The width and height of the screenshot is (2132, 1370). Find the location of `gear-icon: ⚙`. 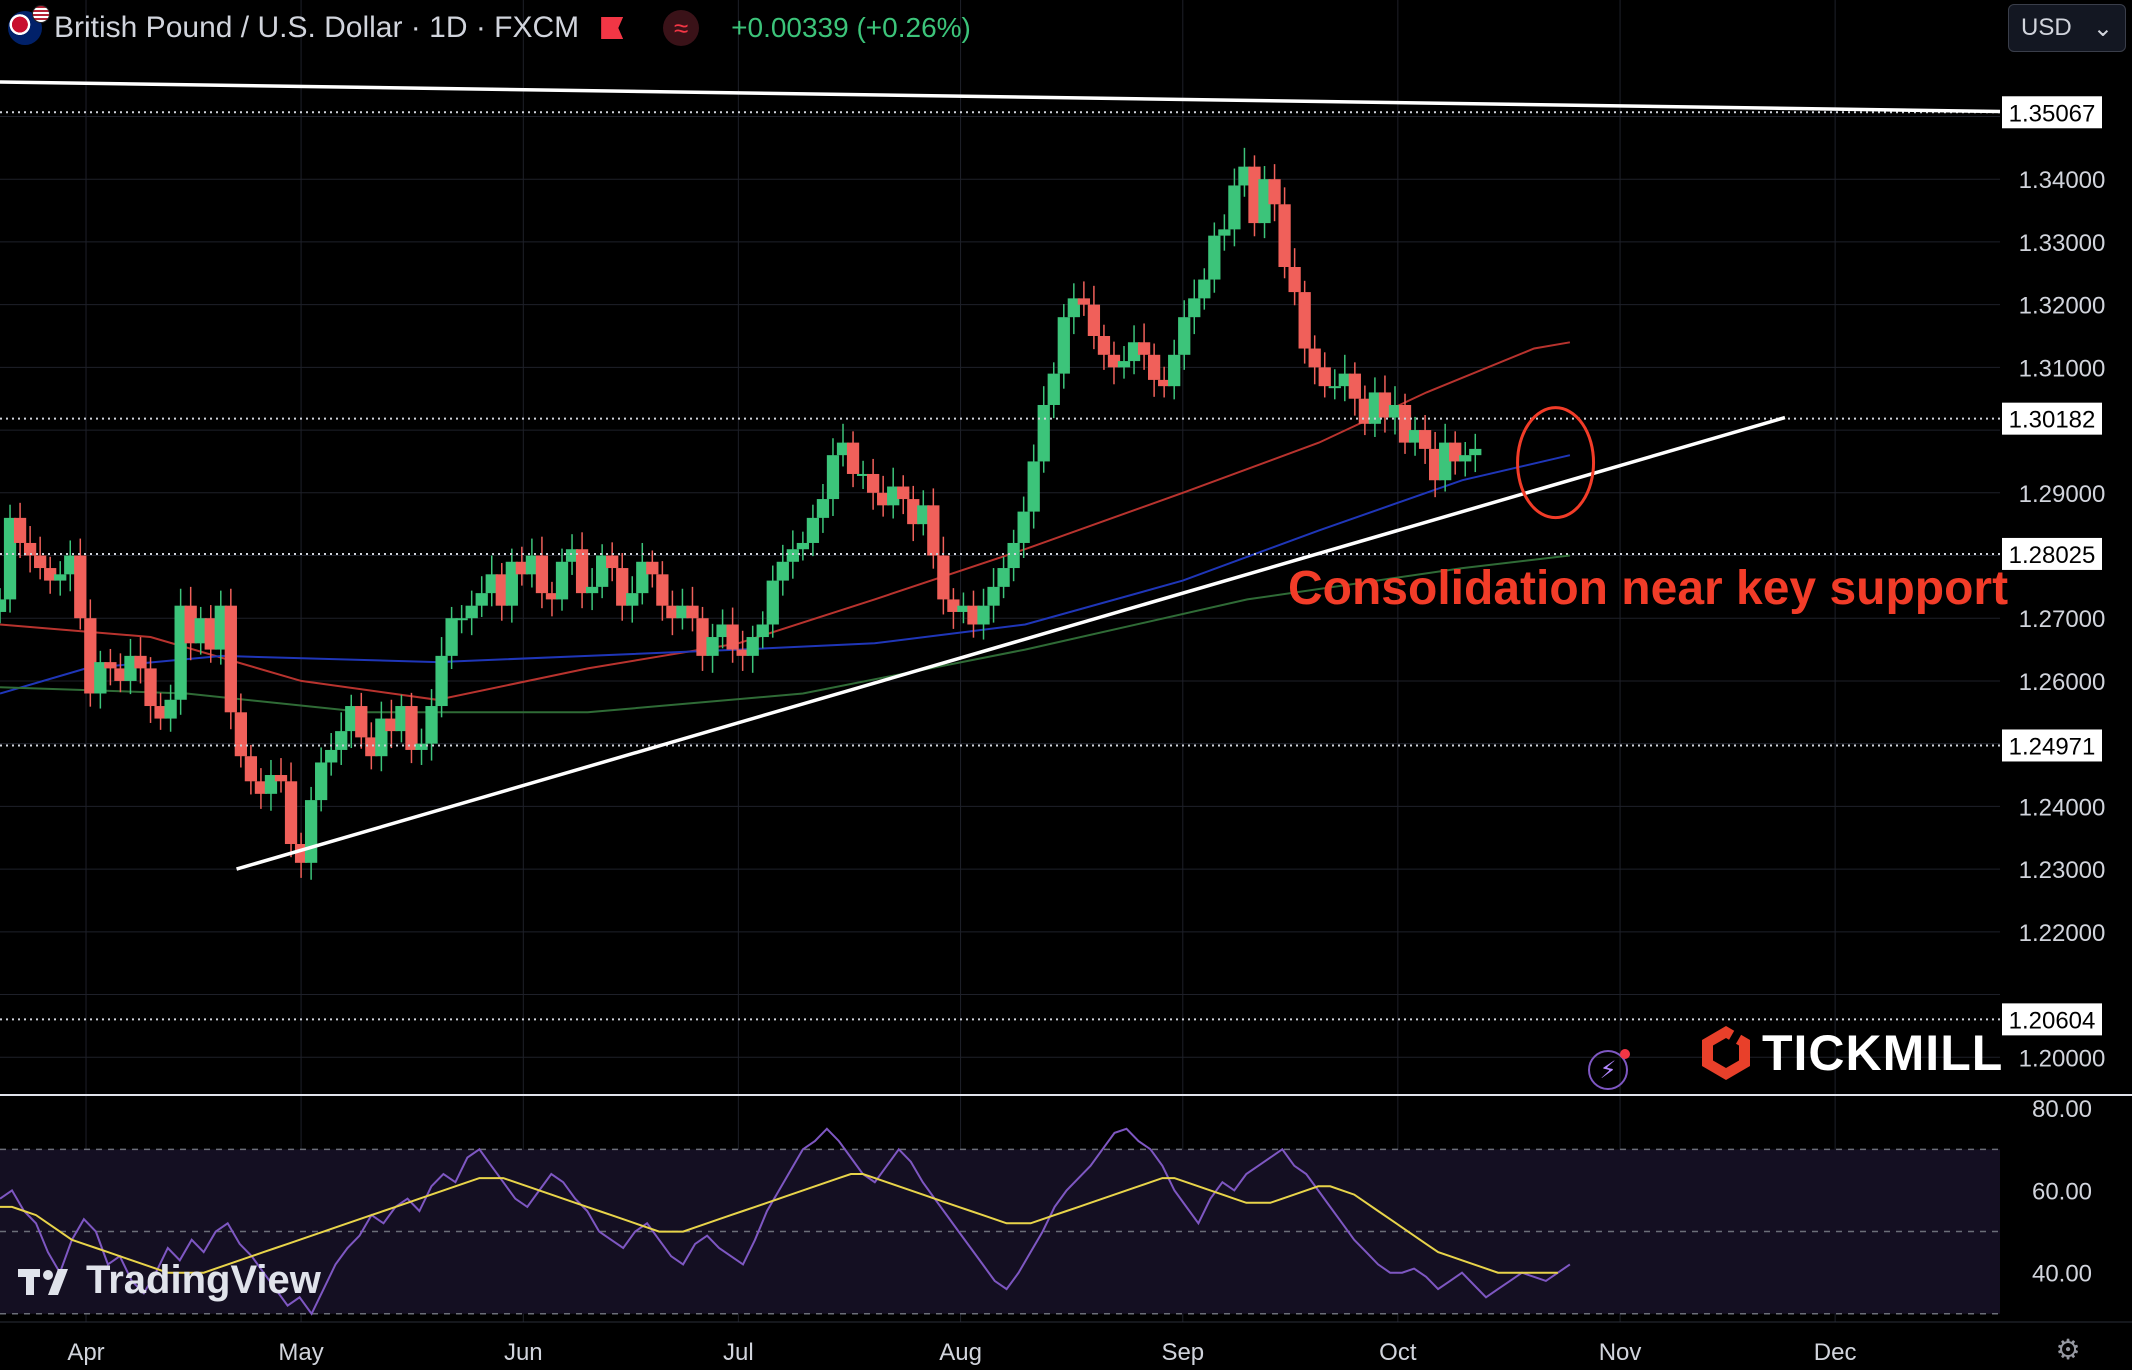

gear-icon: ⚙ is located at coordinates (2068, 1349).